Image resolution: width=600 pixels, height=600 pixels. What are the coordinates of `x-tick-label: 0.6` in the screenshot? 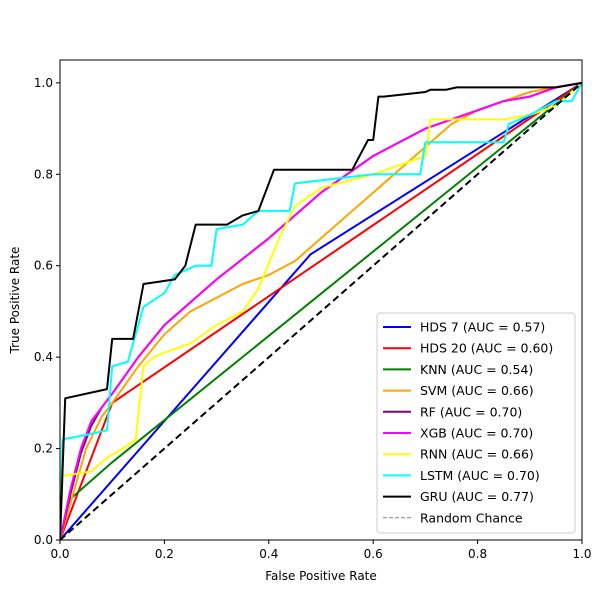 It's located at (373, 554).